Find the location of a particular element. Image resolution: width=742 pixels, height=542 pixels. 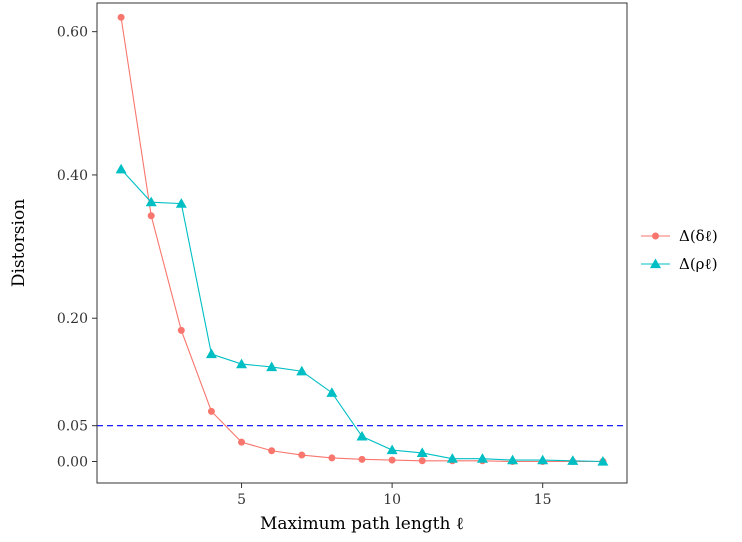

x-tick-label-2: 15 is located at coordinates (543, 500).